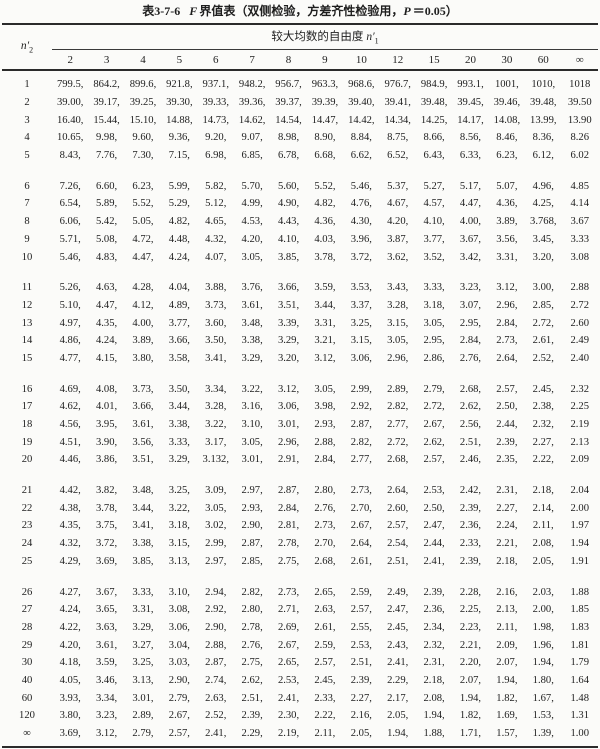 The width and height of the screenshot is (600, 749). I want to click on cell: 3.22,, so click(252, 389).